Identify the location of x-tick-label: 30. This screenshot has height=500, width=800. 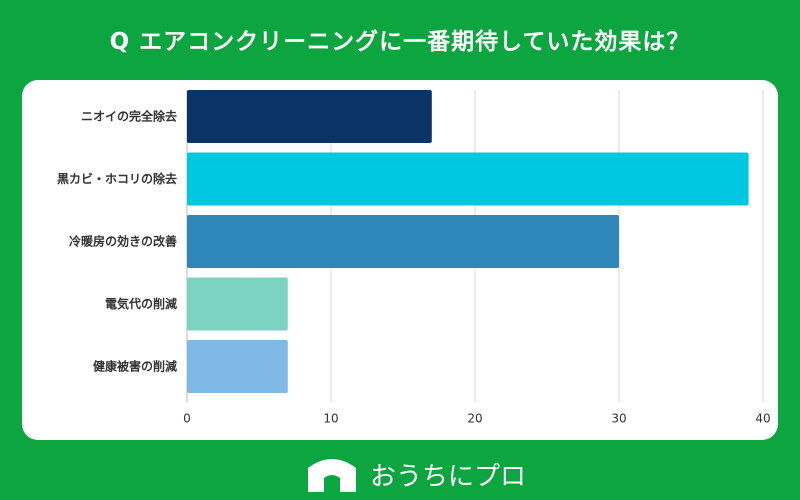
(618, 419).